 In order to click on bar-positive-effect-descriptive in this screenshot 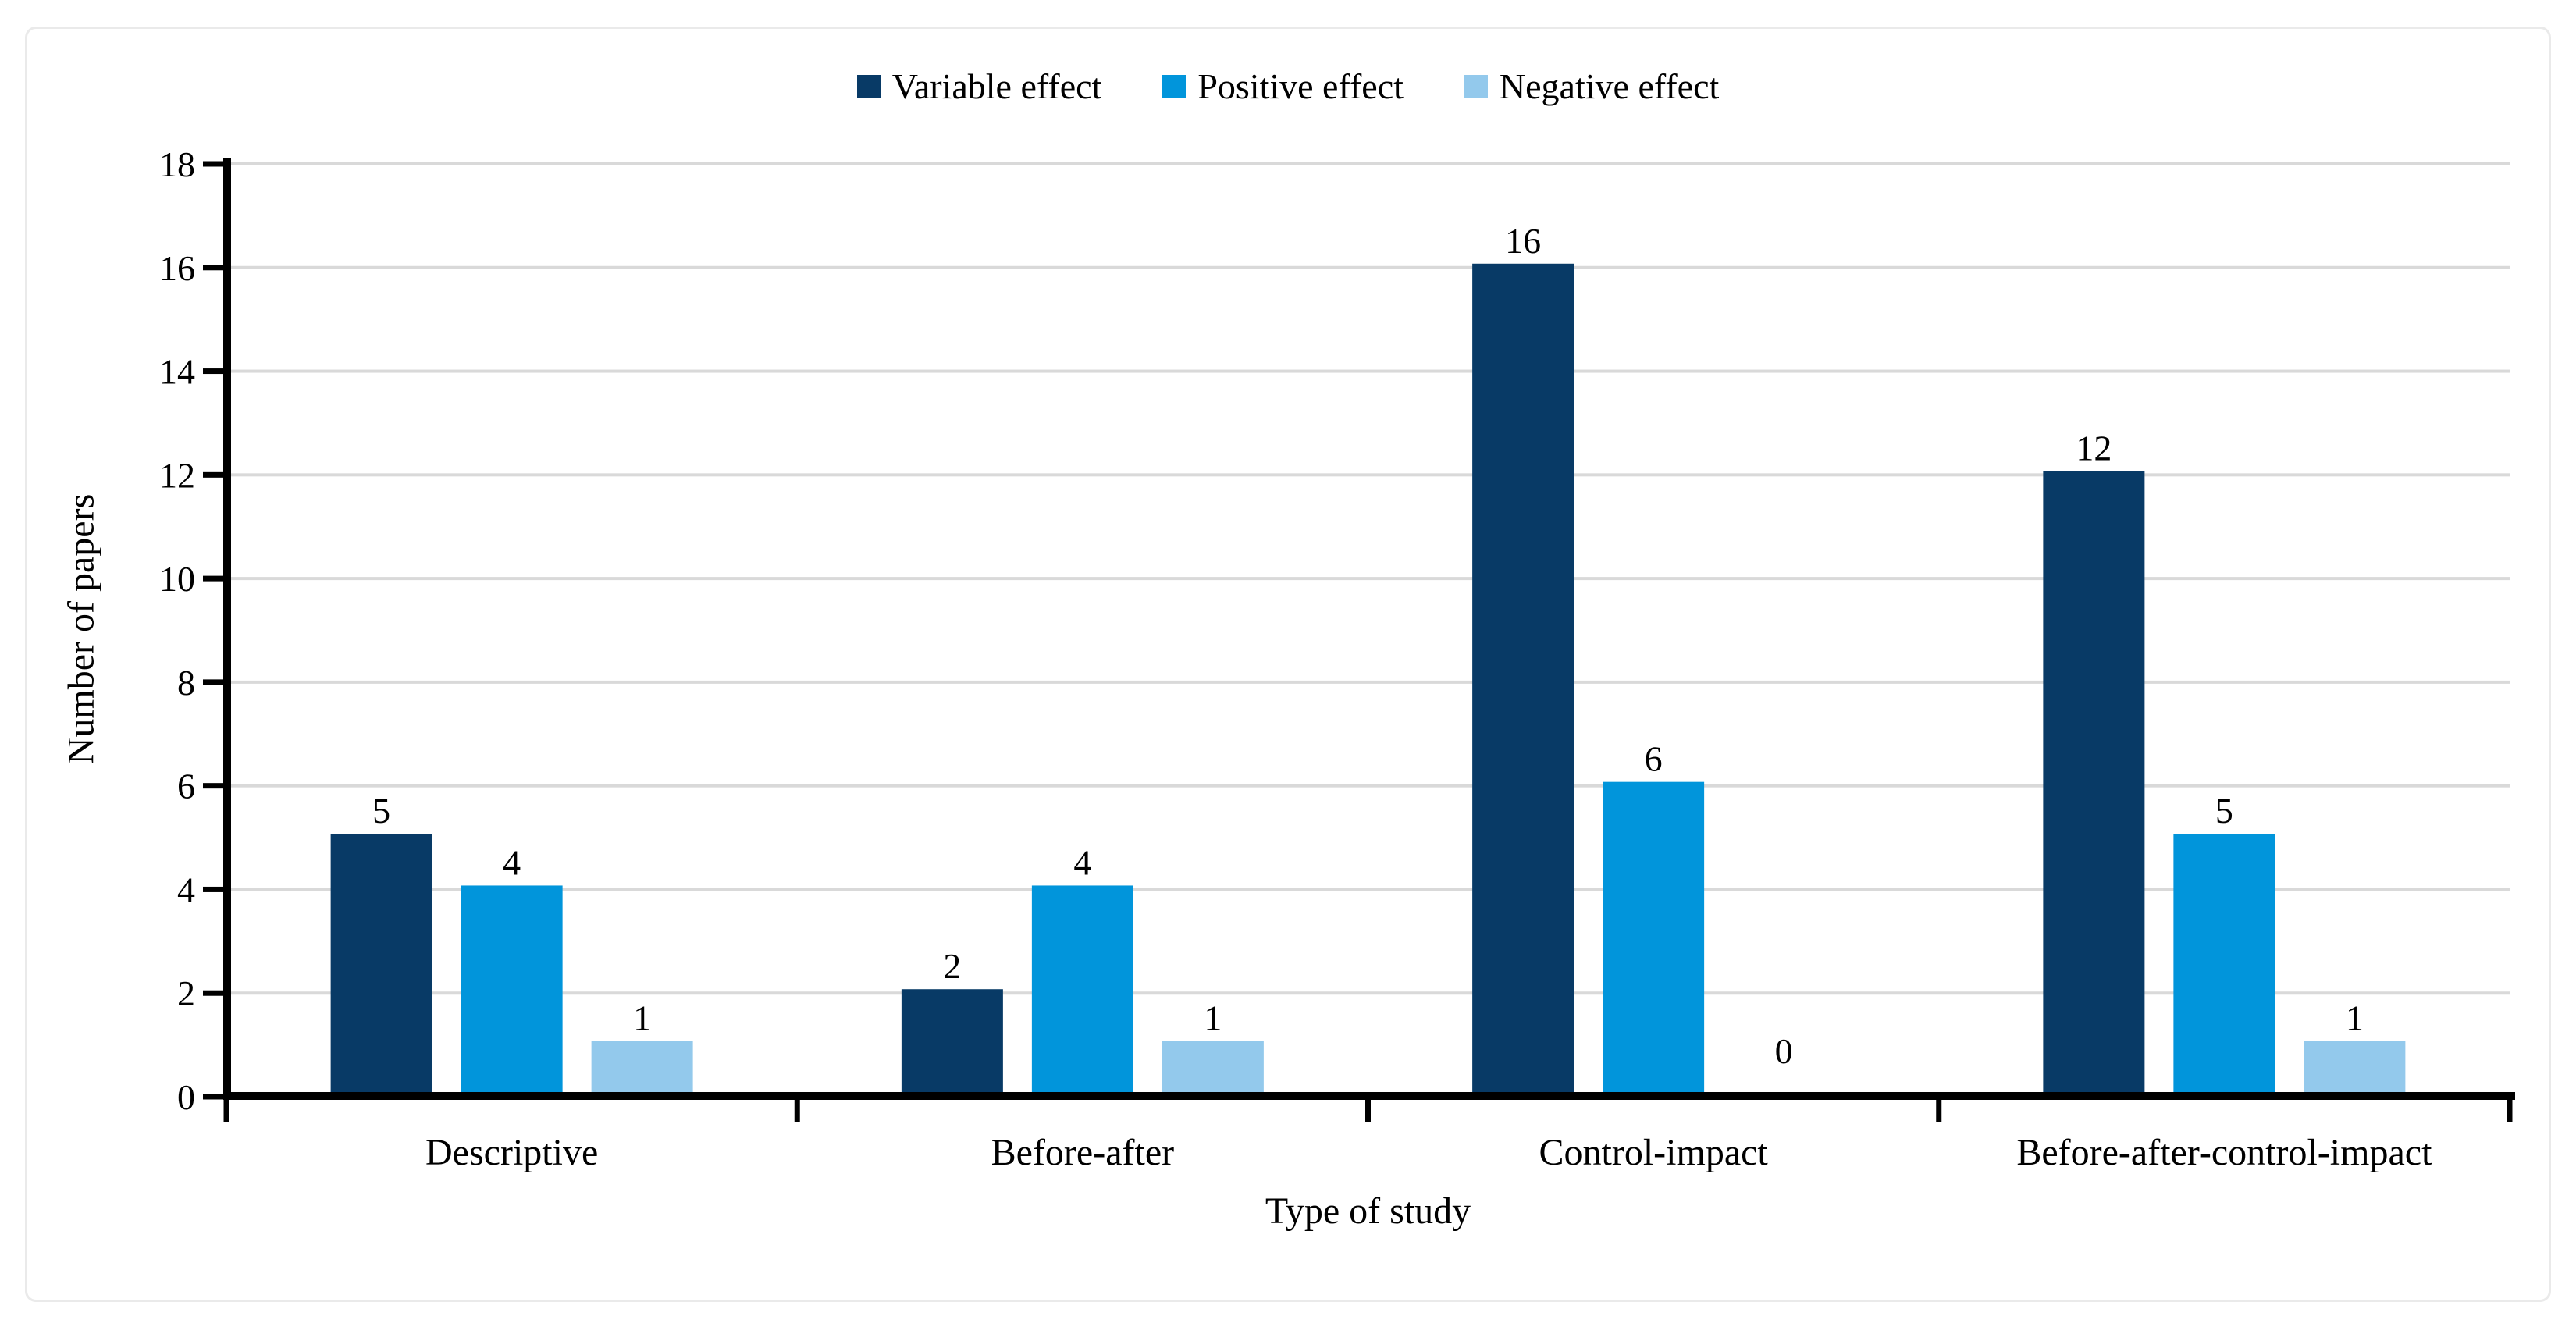, I will do `click(512, 989)`.